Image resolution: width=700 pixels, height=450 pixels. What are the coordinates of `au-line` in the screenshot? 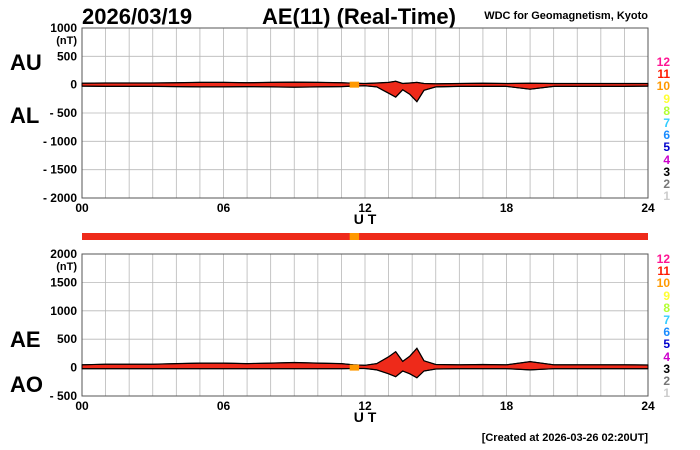 It's located at (364, 82).